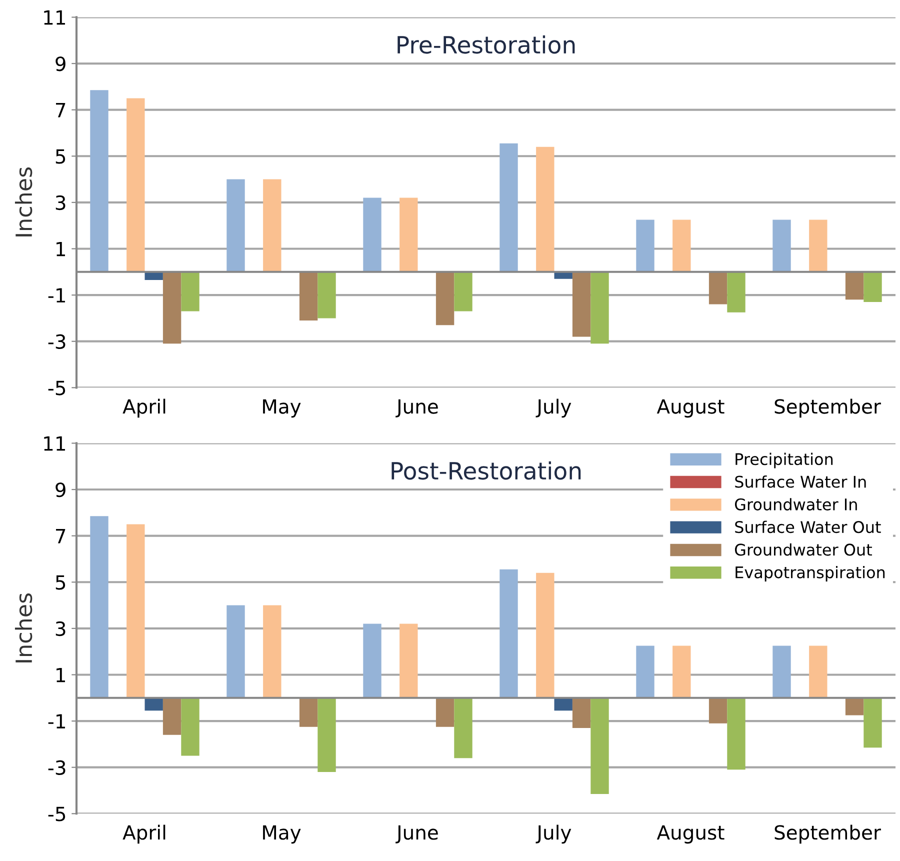  What do you see at coordinates (784, 460) in the screenshot?
I see `legend-label: Precipitation` at bounding box center [784, 460].